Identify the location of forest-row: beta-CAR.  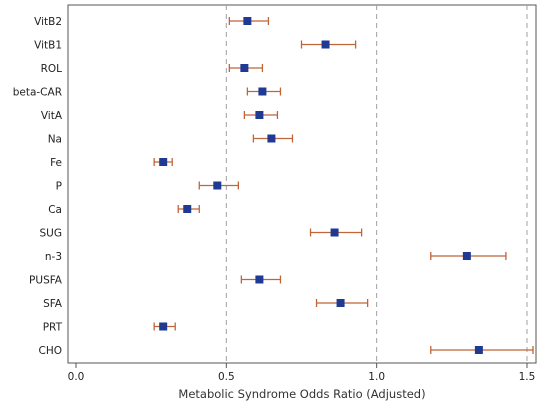
(147, 93).